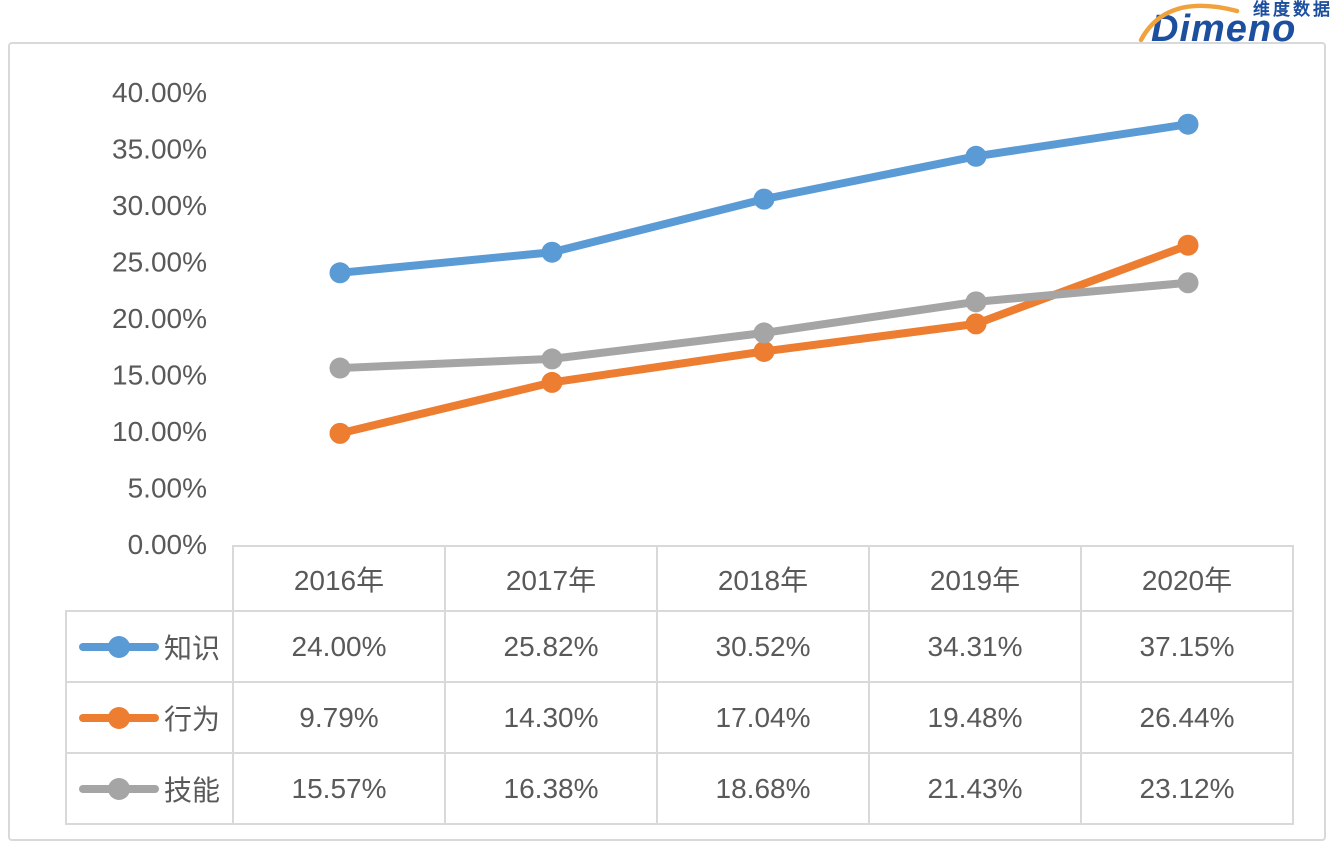 The image size is (1337, 850). Describe the element at coordinates (1189, 23) in the screenshot. I see `logo-swoosh-icon` at that location.